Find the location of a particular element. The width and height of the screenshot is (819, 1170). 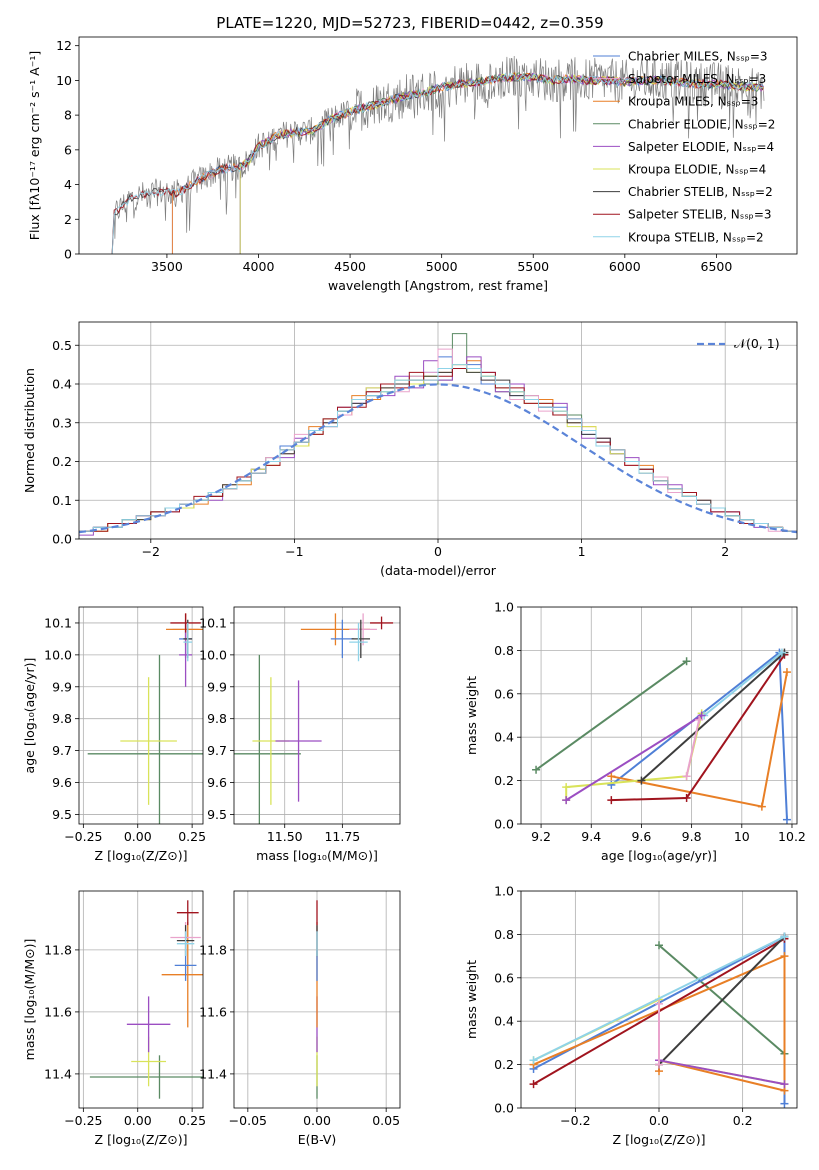

y-axis-label: age [log₁₀(age/yr)] is located at coordinates (29, 716).